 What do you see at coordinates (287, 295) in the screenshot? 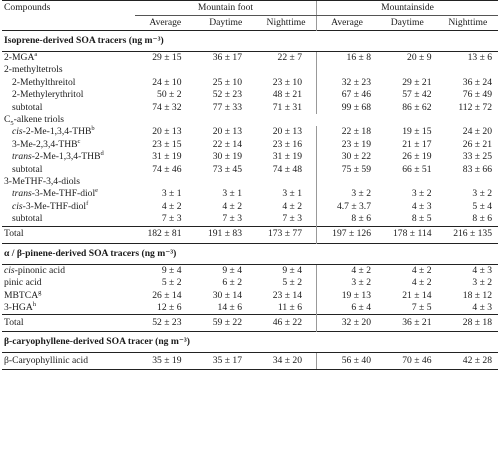
I see `table-cell: 23 ± 14` at bounding box center [287, 295].